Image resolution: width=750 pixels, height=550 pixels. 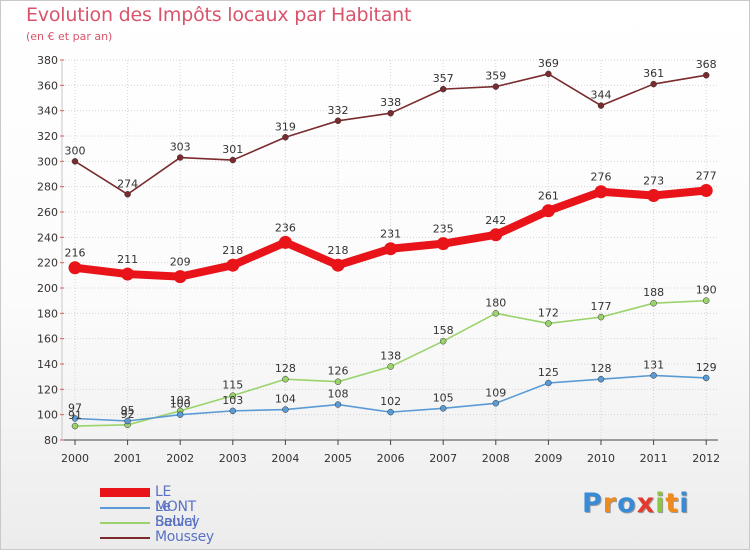 What do you see at coordinates (180, 404) in the screenshot?
I see `data-label-le-saulcy: 100` at bounding box center [180, 404].